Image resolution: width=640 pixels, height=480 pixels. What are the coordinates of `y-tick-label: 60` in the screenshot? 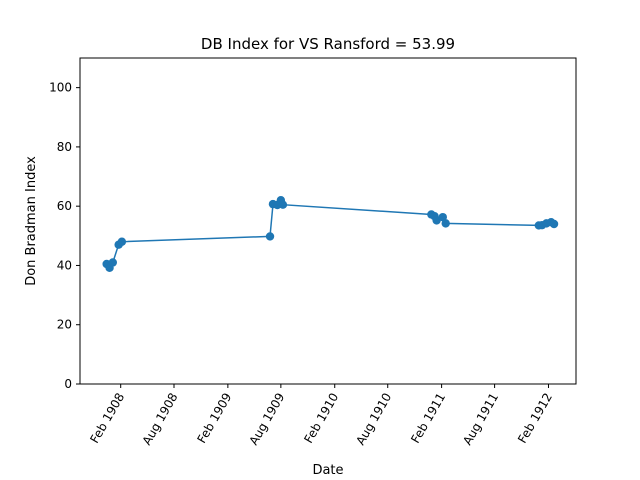 It's located at (64, 206).